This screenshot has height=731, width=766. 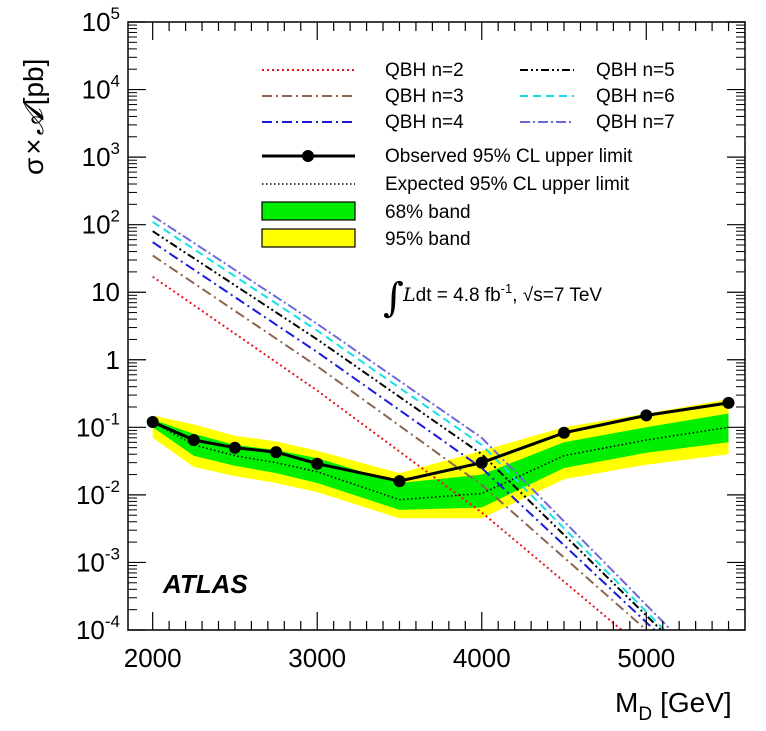 I want to click on luminosity-annotation: ∫ Ldt = 4.8 fb-1, √s=7 TeV, so click(x=492, y=298).